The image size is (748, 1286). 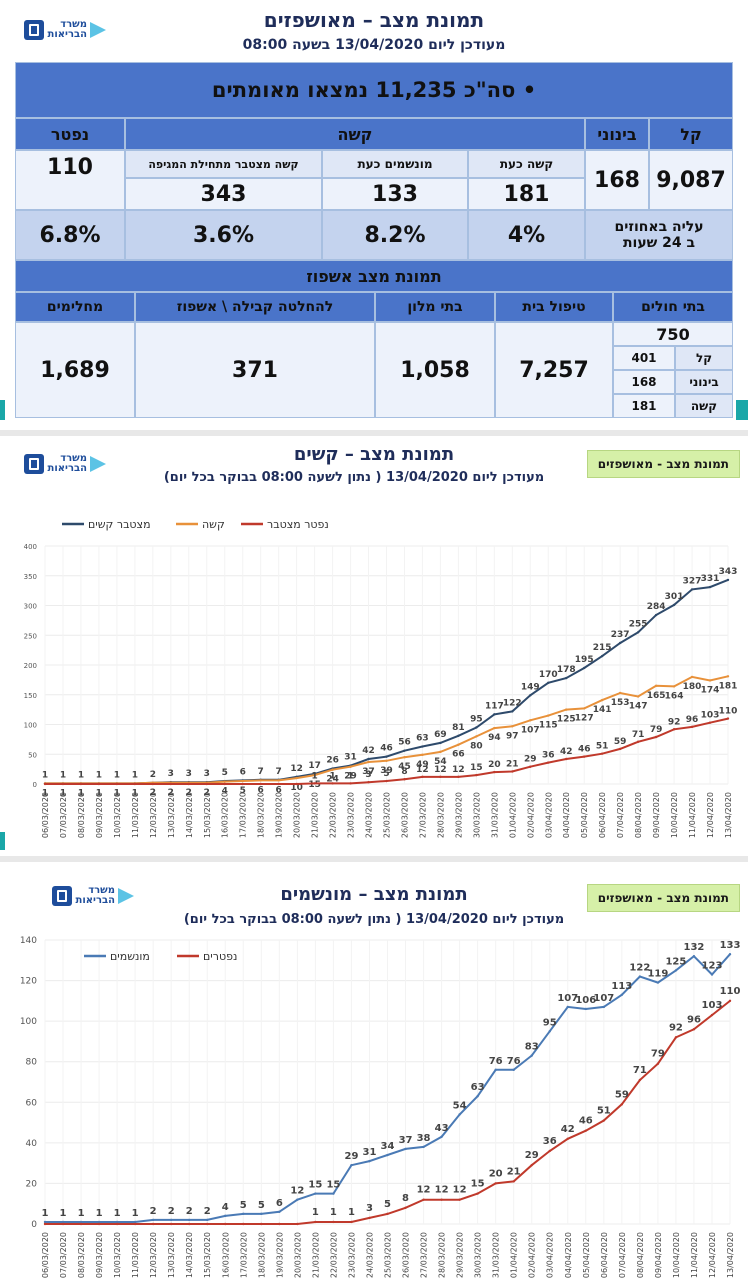 What do you see at coordinates (710, 690) in the screenshot?
I see `data-label: 174` at bounding box center [710, 690].